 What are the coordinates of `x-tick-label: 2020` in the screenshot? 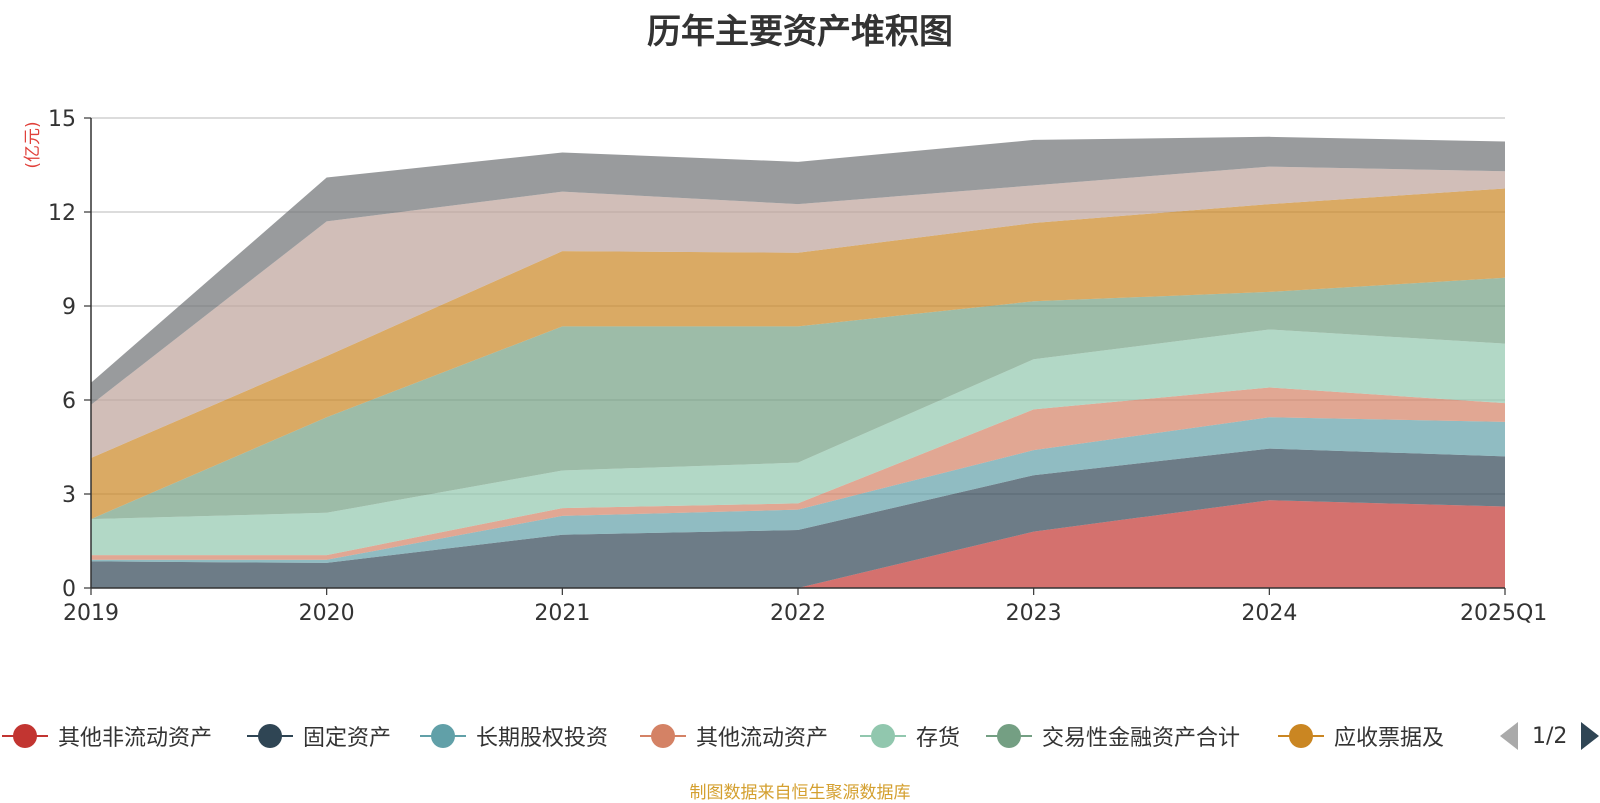 It's located at (327, 613).